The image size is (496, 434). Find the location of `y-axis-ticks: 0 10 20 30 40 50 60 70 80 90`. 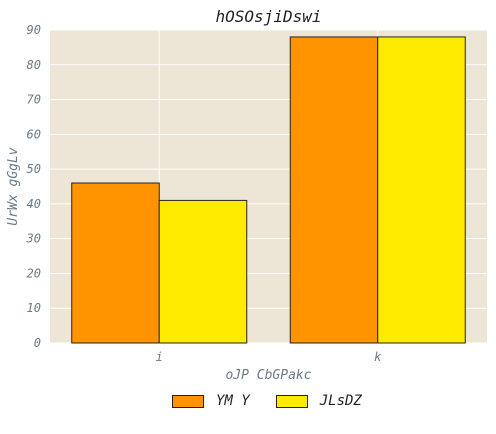

y-axis-ticks: 0 10 20 30 40 50 60 70 80 90 is located at coordinates (33, 186).